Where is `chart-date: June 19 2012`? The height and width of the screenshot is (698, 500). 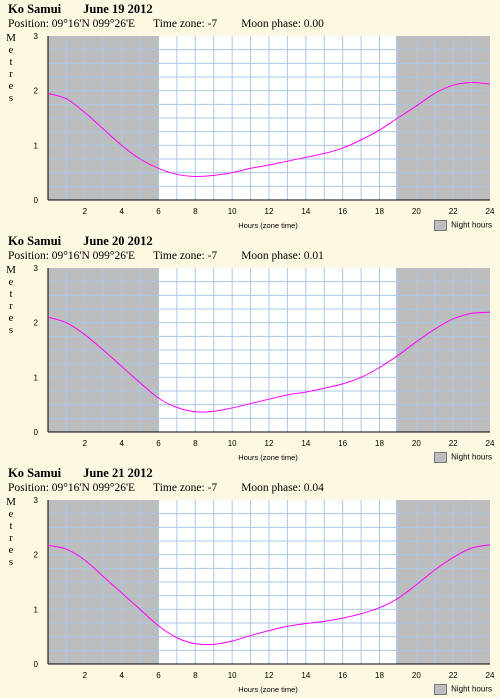 chart-date: June 19 2012 is located at coordinates (118, 9).